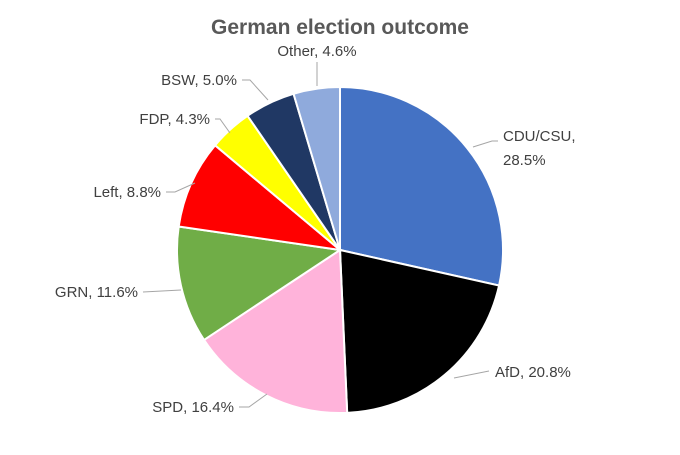  Describe the element at coordinates (127, 192) in the screenshot. I see `label-left: Left, 8.8%` at that location.